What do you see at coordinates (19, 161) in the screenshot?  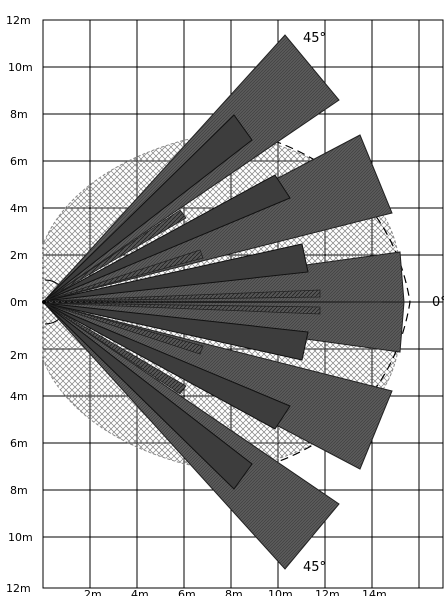 I see `y-label-6-top: 6m` at bounding box center [19, 161].